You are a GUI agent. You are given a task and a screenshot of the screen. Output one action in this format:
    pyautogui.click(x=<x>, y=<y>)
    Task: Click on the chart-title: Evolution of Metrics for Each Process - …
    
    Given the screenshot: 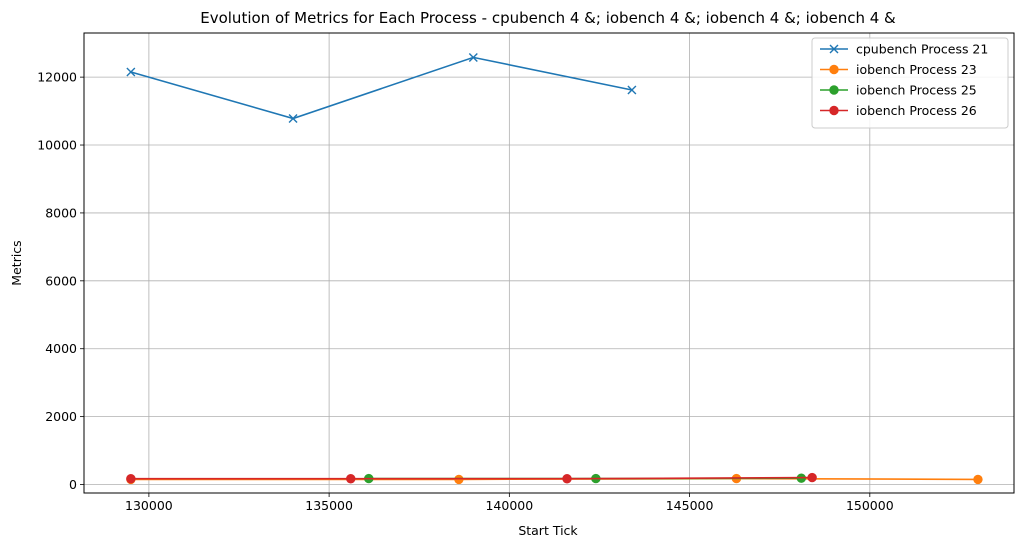 What is the action you would take?
    pyautogui.click(x=548, y=18)
    